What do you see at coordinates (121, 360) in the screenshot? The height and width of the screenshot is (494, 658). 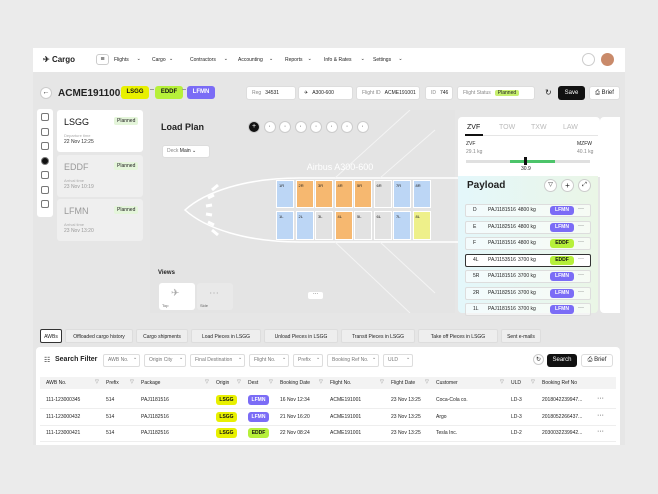 I see `filter-field: AWB No.` at bounding box center [121, 360].